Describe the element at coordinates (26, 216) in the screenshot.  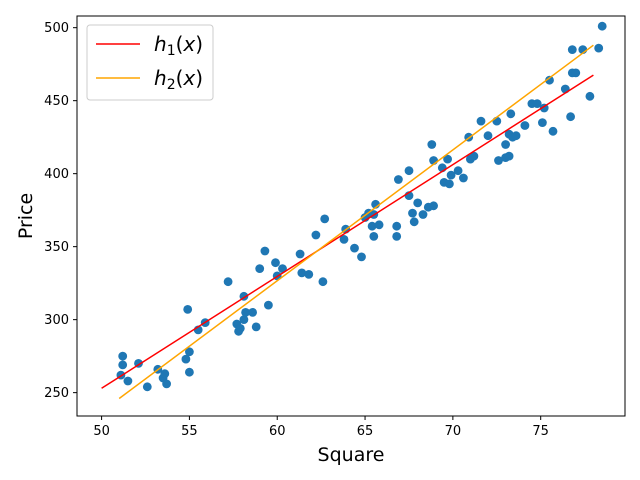
I see `y-axis-label: Price` at that location.